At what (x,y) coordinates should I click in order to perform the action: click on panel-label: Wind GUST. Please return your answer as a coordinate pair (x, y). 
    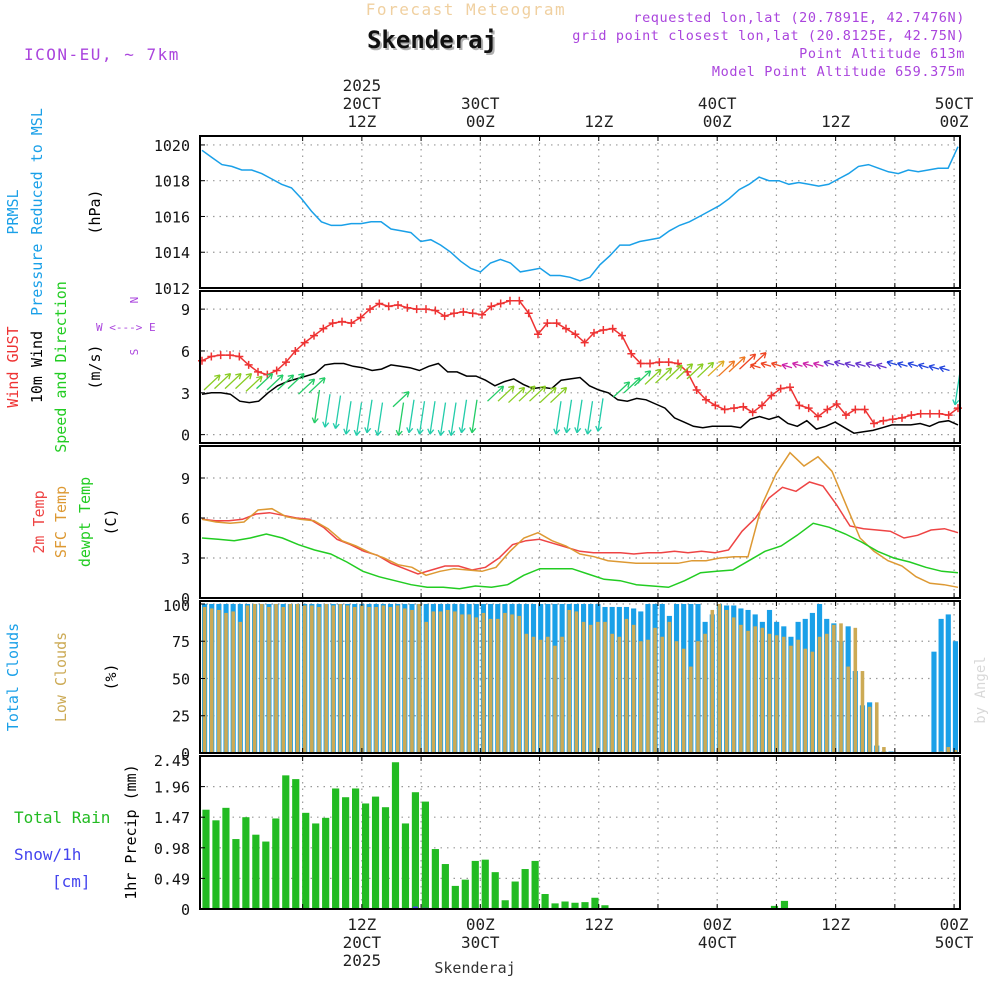
    Looking at the image, I should click on (13, 366).